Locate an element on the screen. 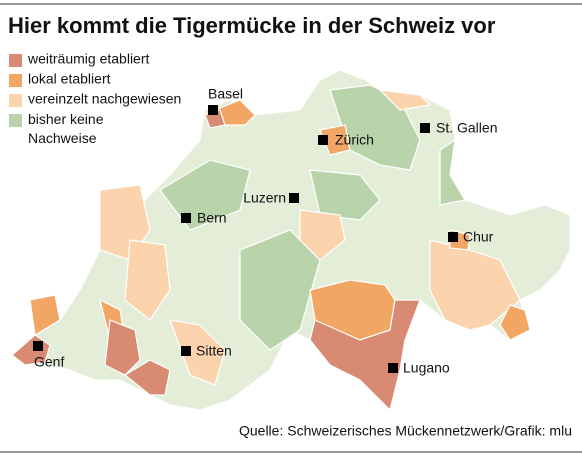  city-label: Bern is located at coordinates (212, 218).